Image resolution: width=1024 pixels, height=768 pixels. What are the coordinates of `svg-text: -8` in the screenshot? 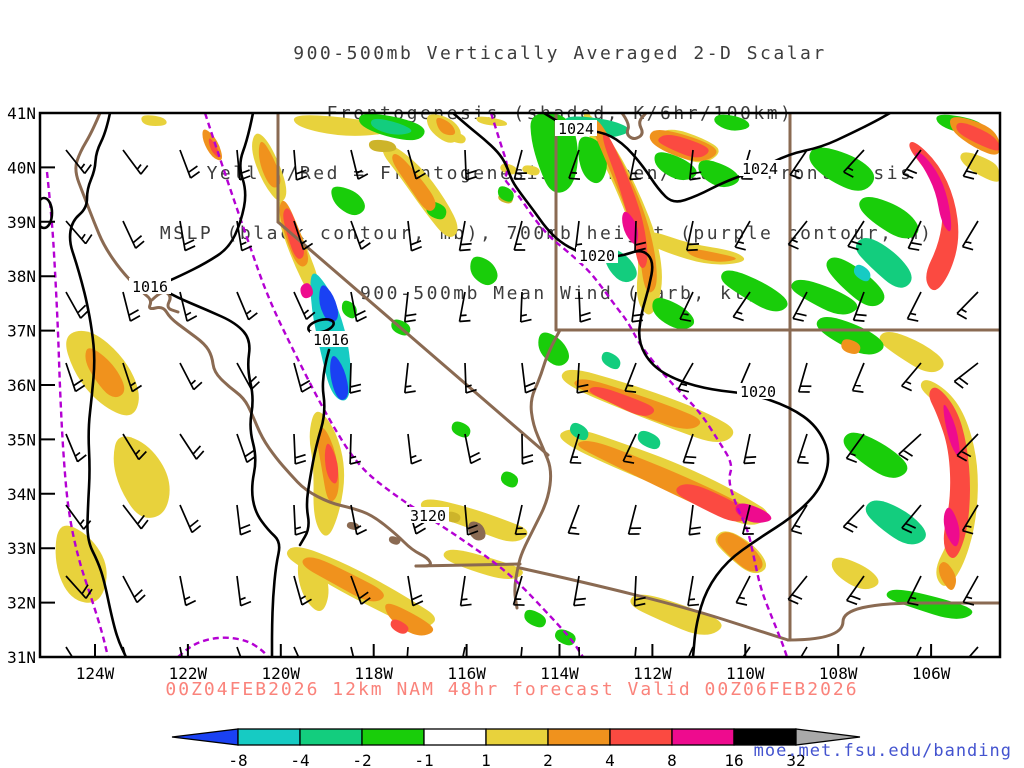 It's located at (237, 759).